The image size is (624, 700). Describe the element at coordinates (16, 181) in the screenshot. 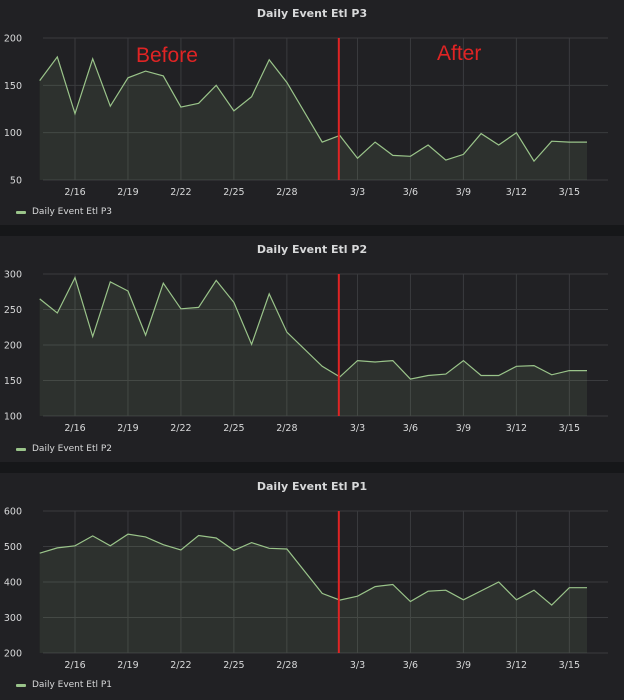

I see `y-tick-label: 50` at that location.